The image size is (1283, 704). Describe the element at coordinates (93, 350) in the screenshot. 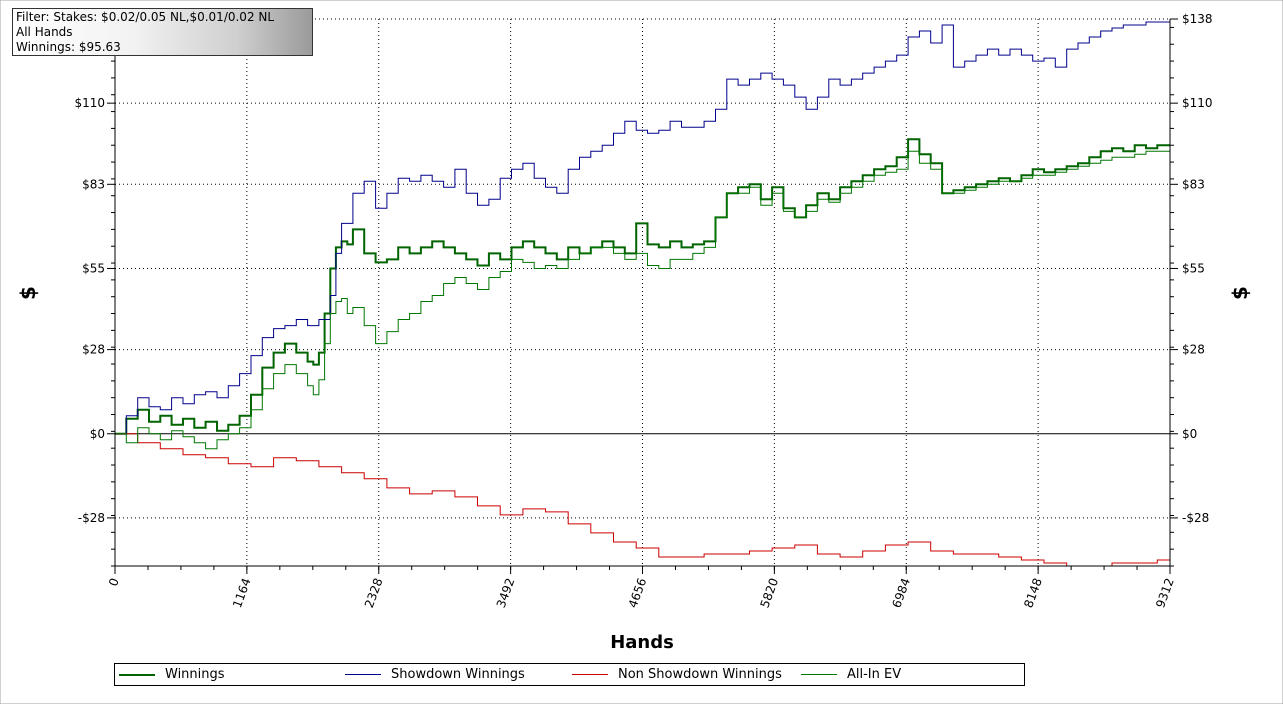

I see `y-tick-label-left: $28` at that location.